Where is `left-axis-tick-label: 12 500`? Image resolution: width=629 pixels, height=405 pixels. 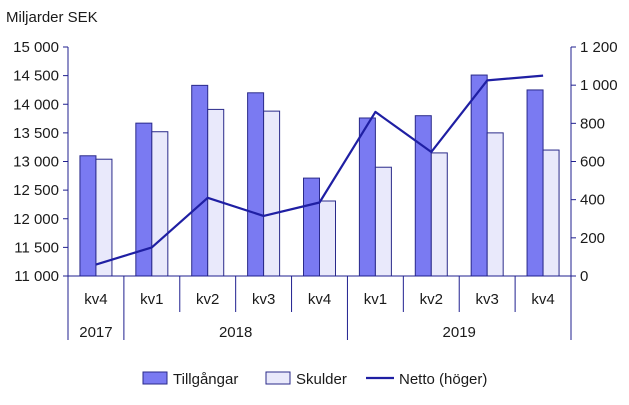 left-axis-tick-label: 12 500 is located at coordinates (36, 190).